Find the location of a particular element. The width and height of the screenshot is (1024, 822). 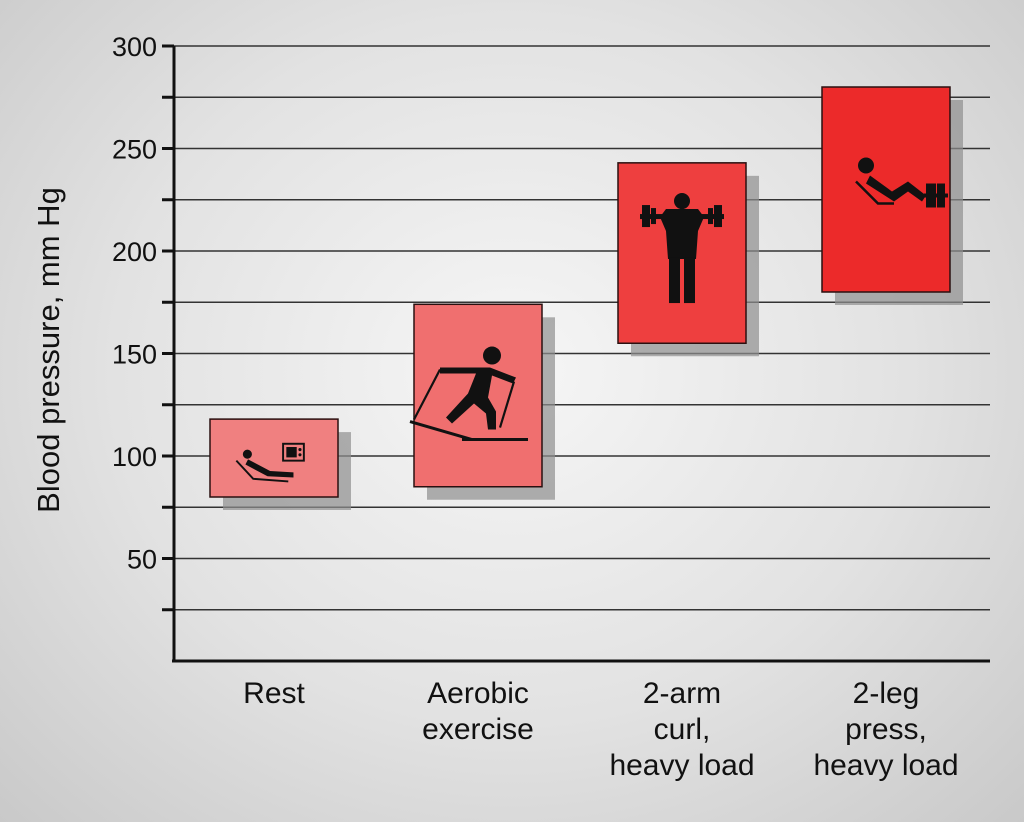

reclining-tv-icon is located at coordinates (270, 462).